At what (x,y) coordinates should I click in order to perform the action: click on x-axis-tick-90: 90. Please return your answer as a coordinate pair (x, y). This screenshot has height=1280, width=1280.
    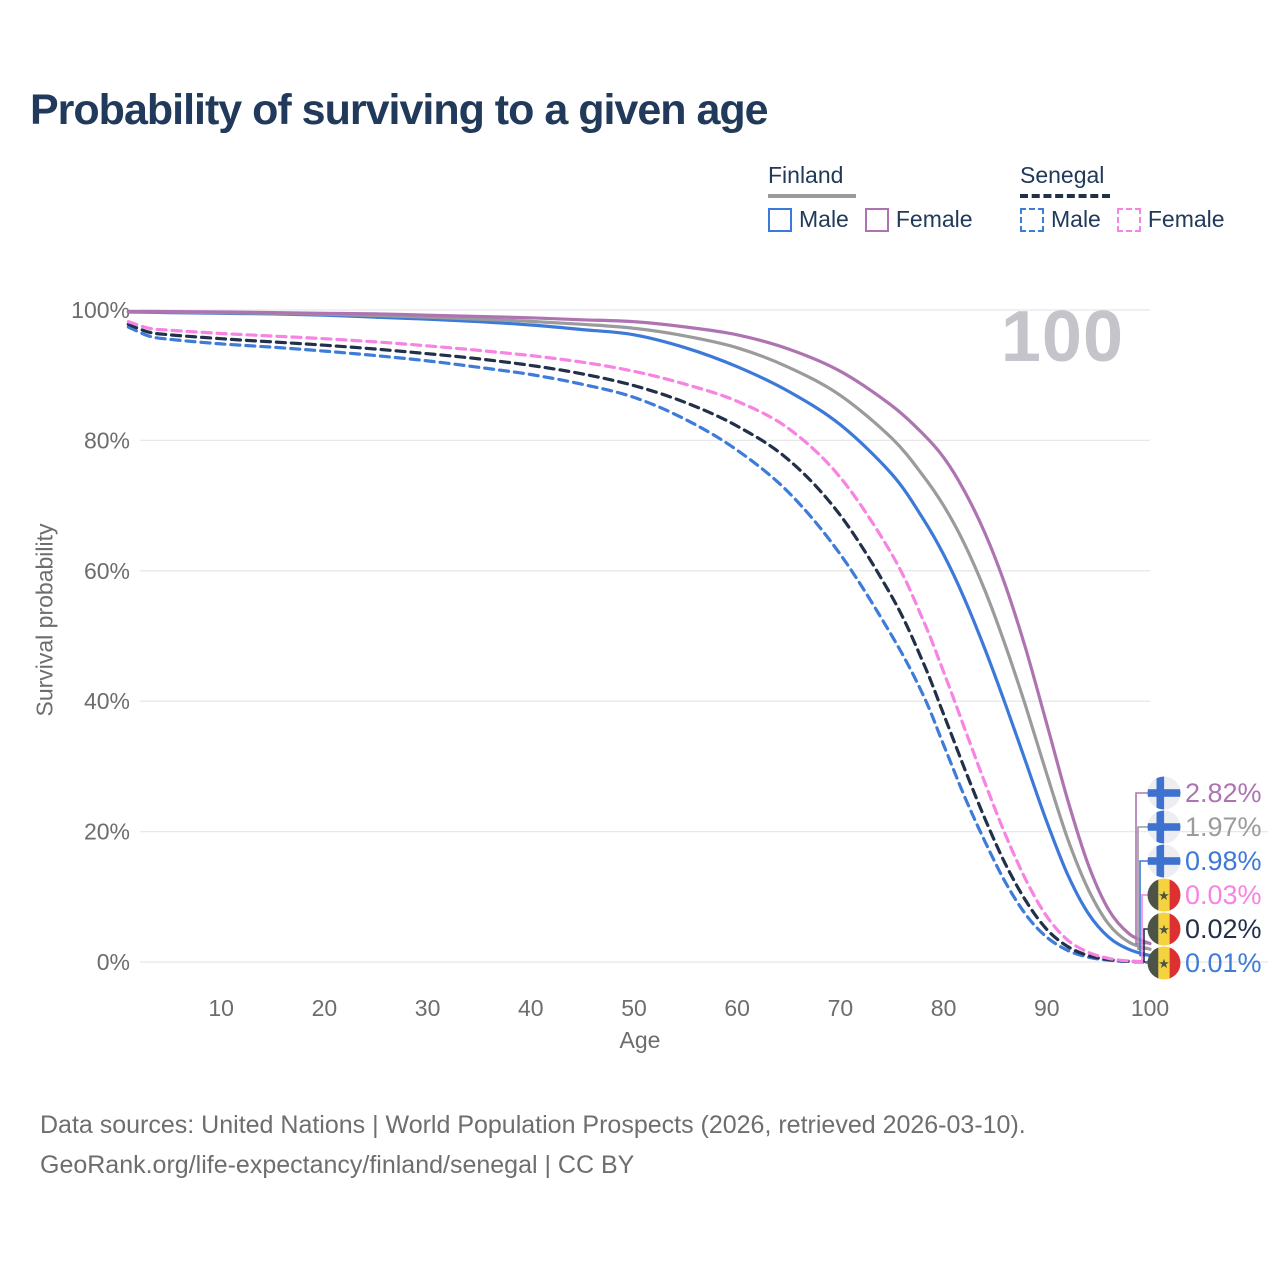
    Looking at the image, I should click on (1047, 1008).